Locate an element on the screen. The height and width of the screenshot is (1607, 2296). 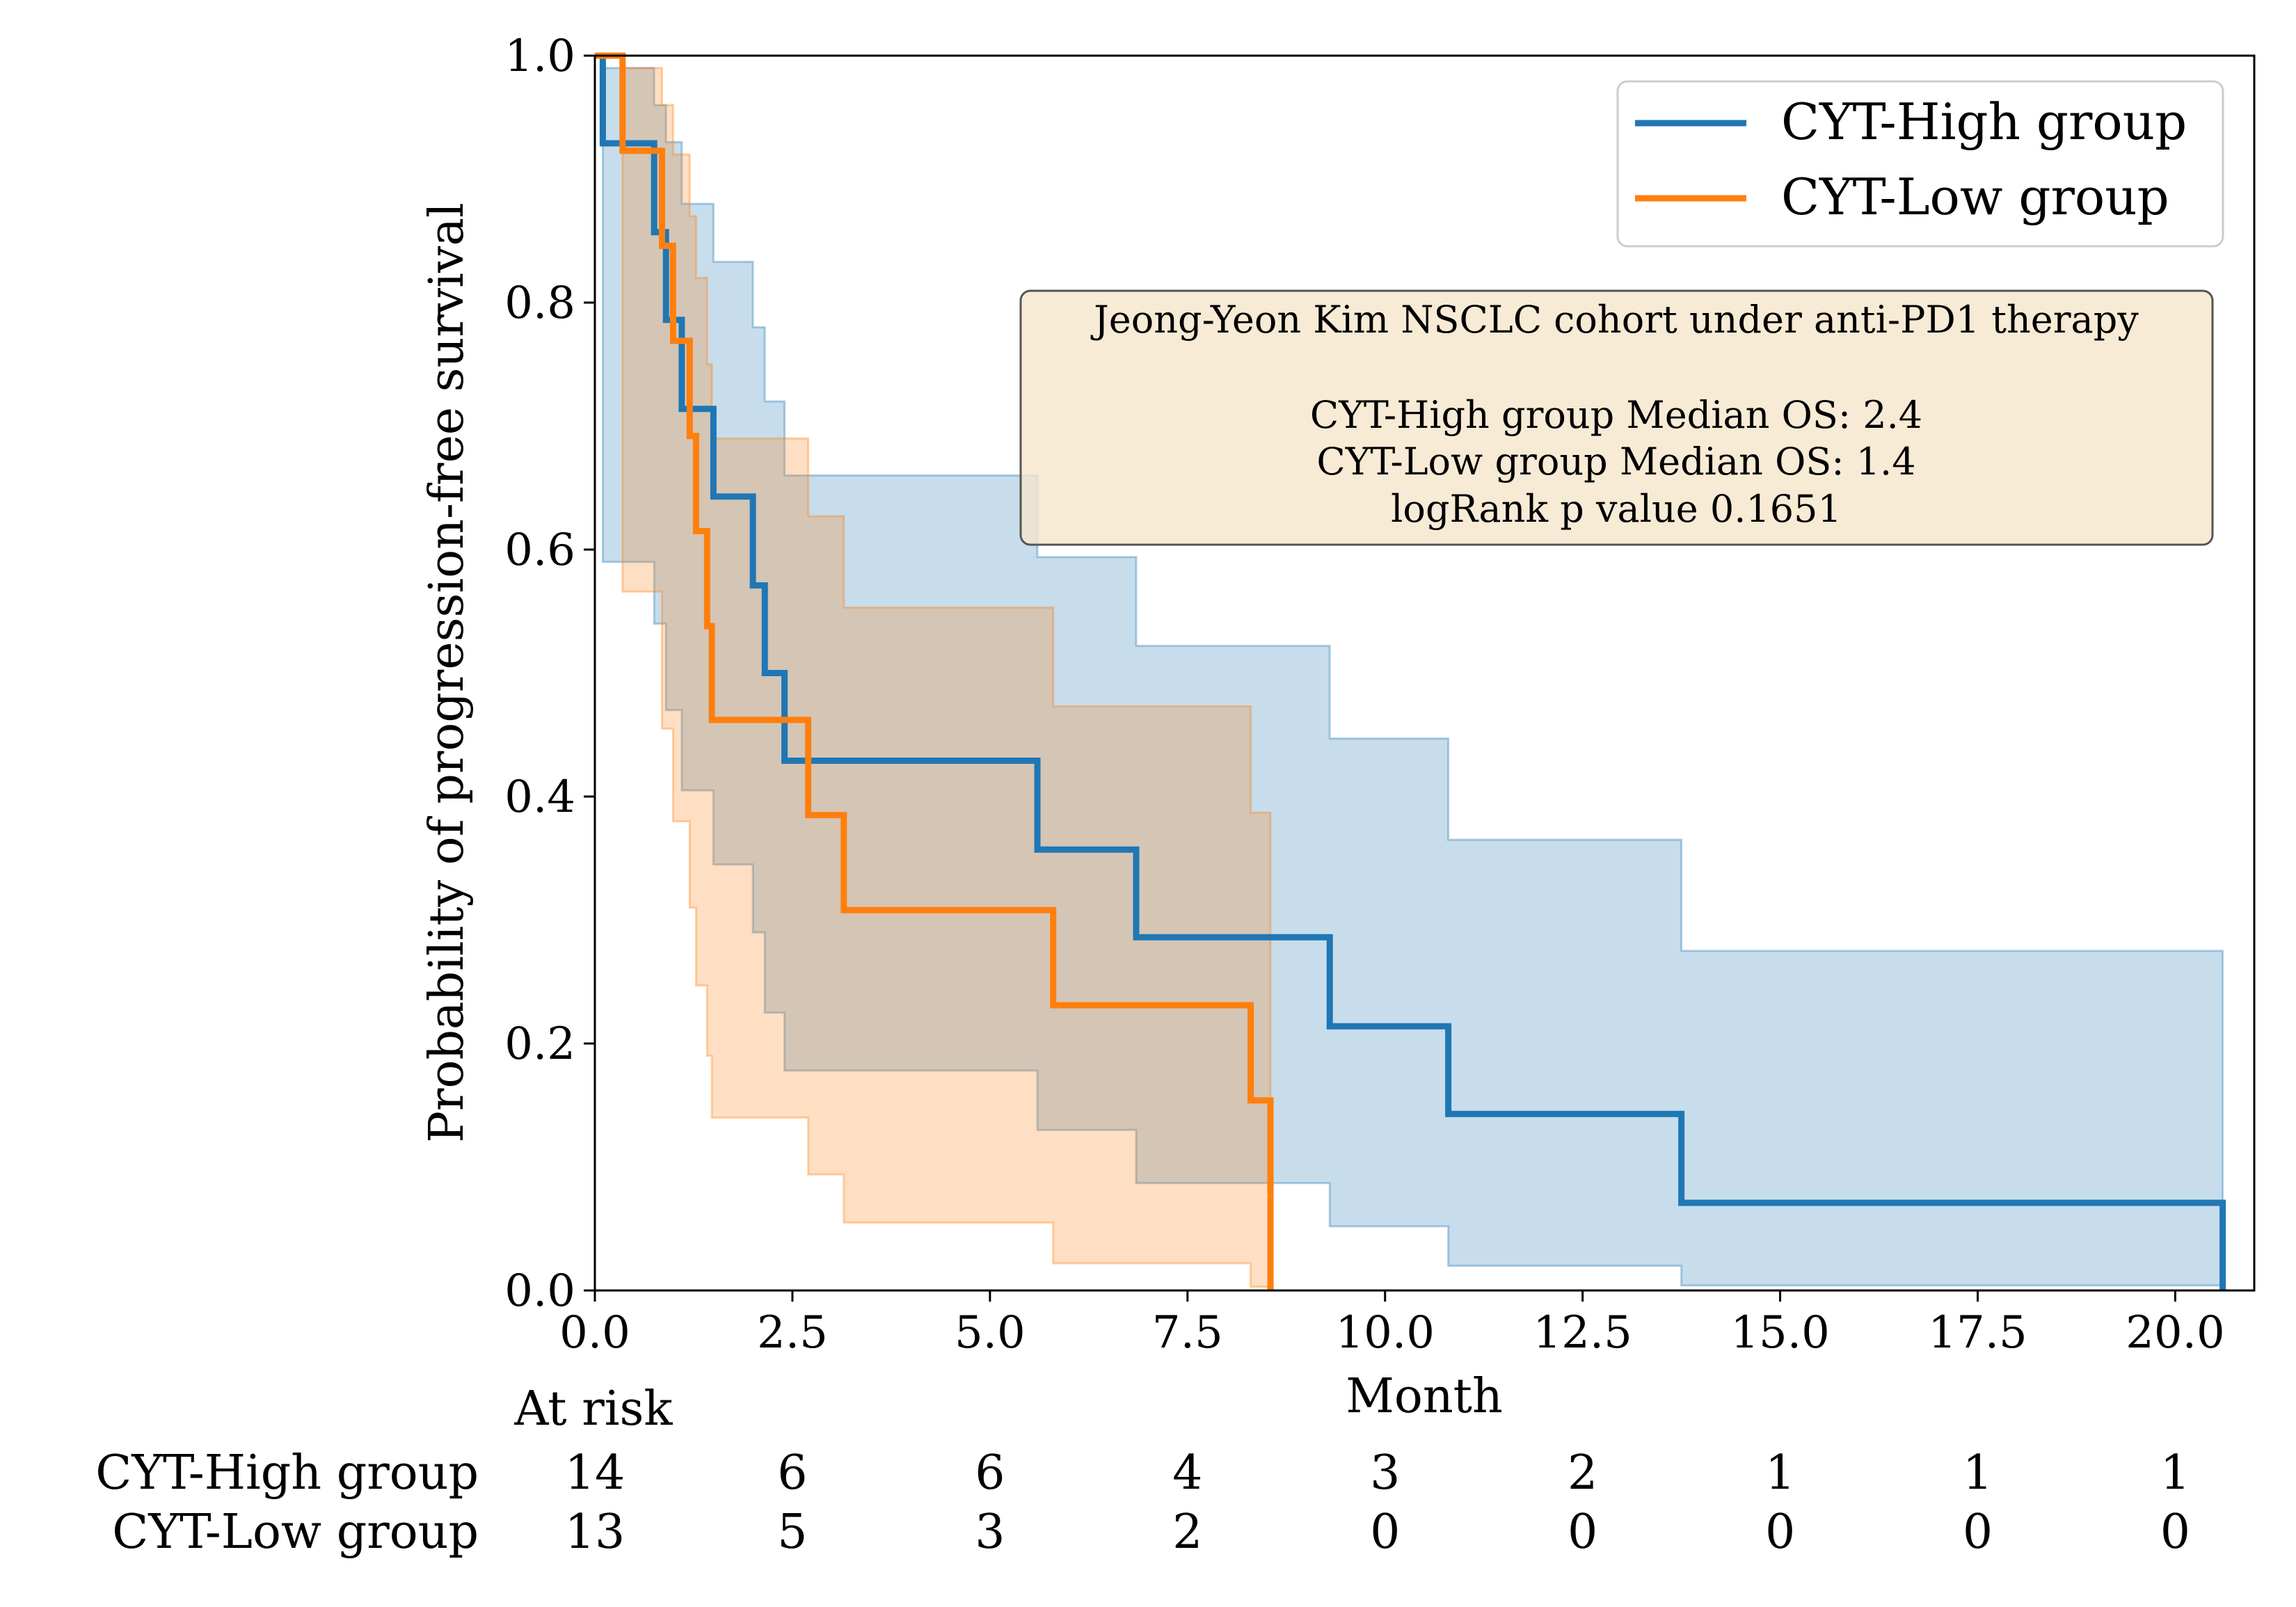
at-risk-header: At risk is located at coordinates (593, 1409).